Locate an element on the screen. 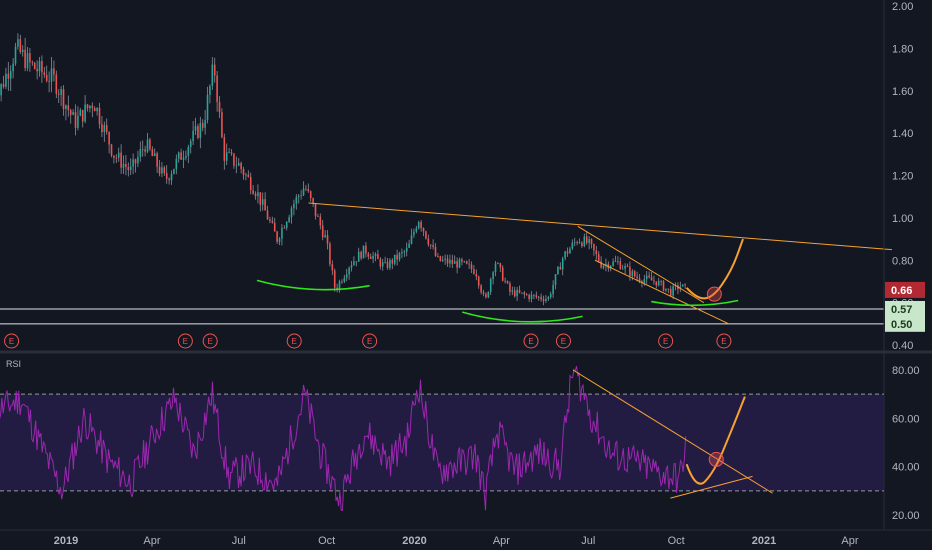 Image resolution: width=932 pixels, height=550 pixels. rsi-title: RSI is located at coordinates (13, 364).